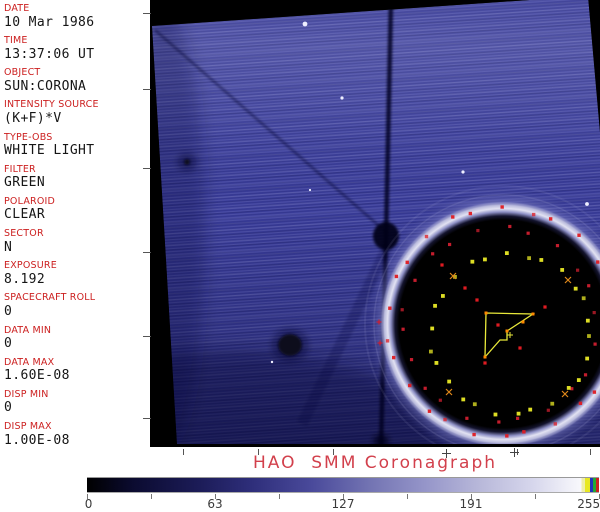 This screenshot has height=512, width=600. What do you see at coordinates (37, 376) in the screenshot?
I see `field-value: 1.60E-08` at bounding box center [37, 376].